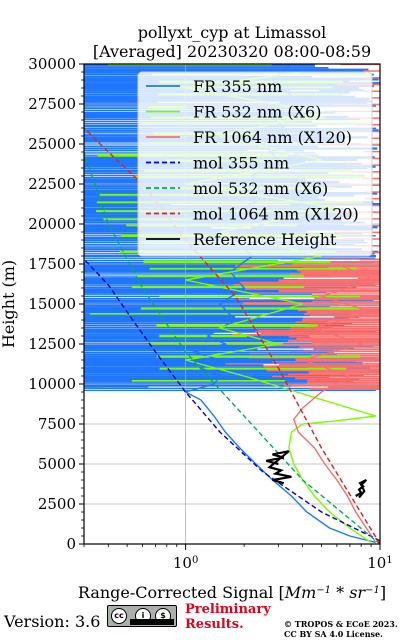  Describe the element at coordinates (57, 504) in the screenshot. I see `y-tick-label: 2500` at that location.